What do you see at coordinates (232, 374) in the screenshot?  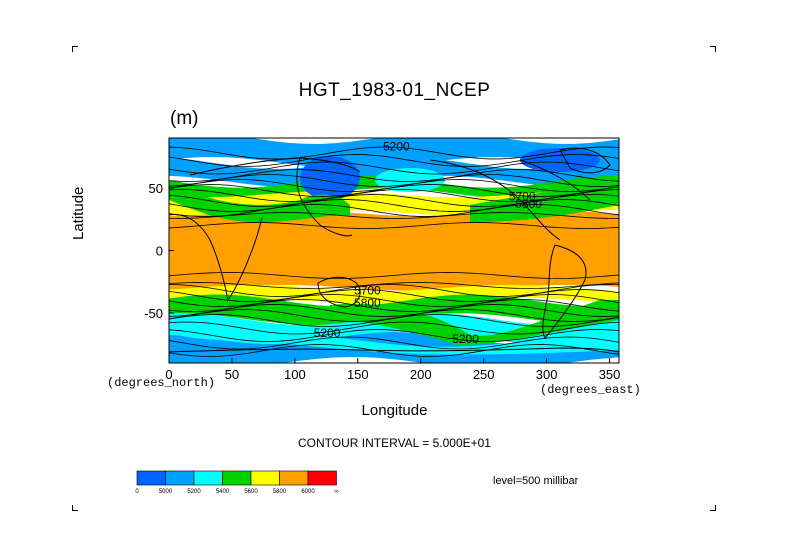 I see `x-tick-label: 50` at bounding box center [232, 374].